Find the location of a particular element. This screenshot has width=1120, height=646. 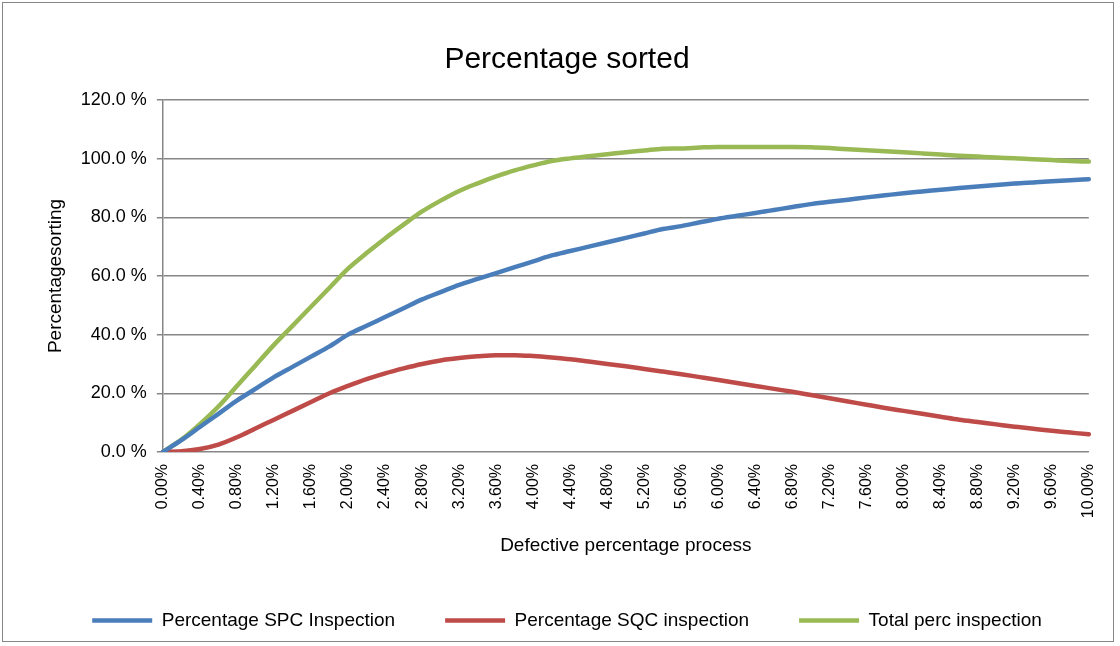

x-tick-label: 2.00% is located at coordinates (347, 486).